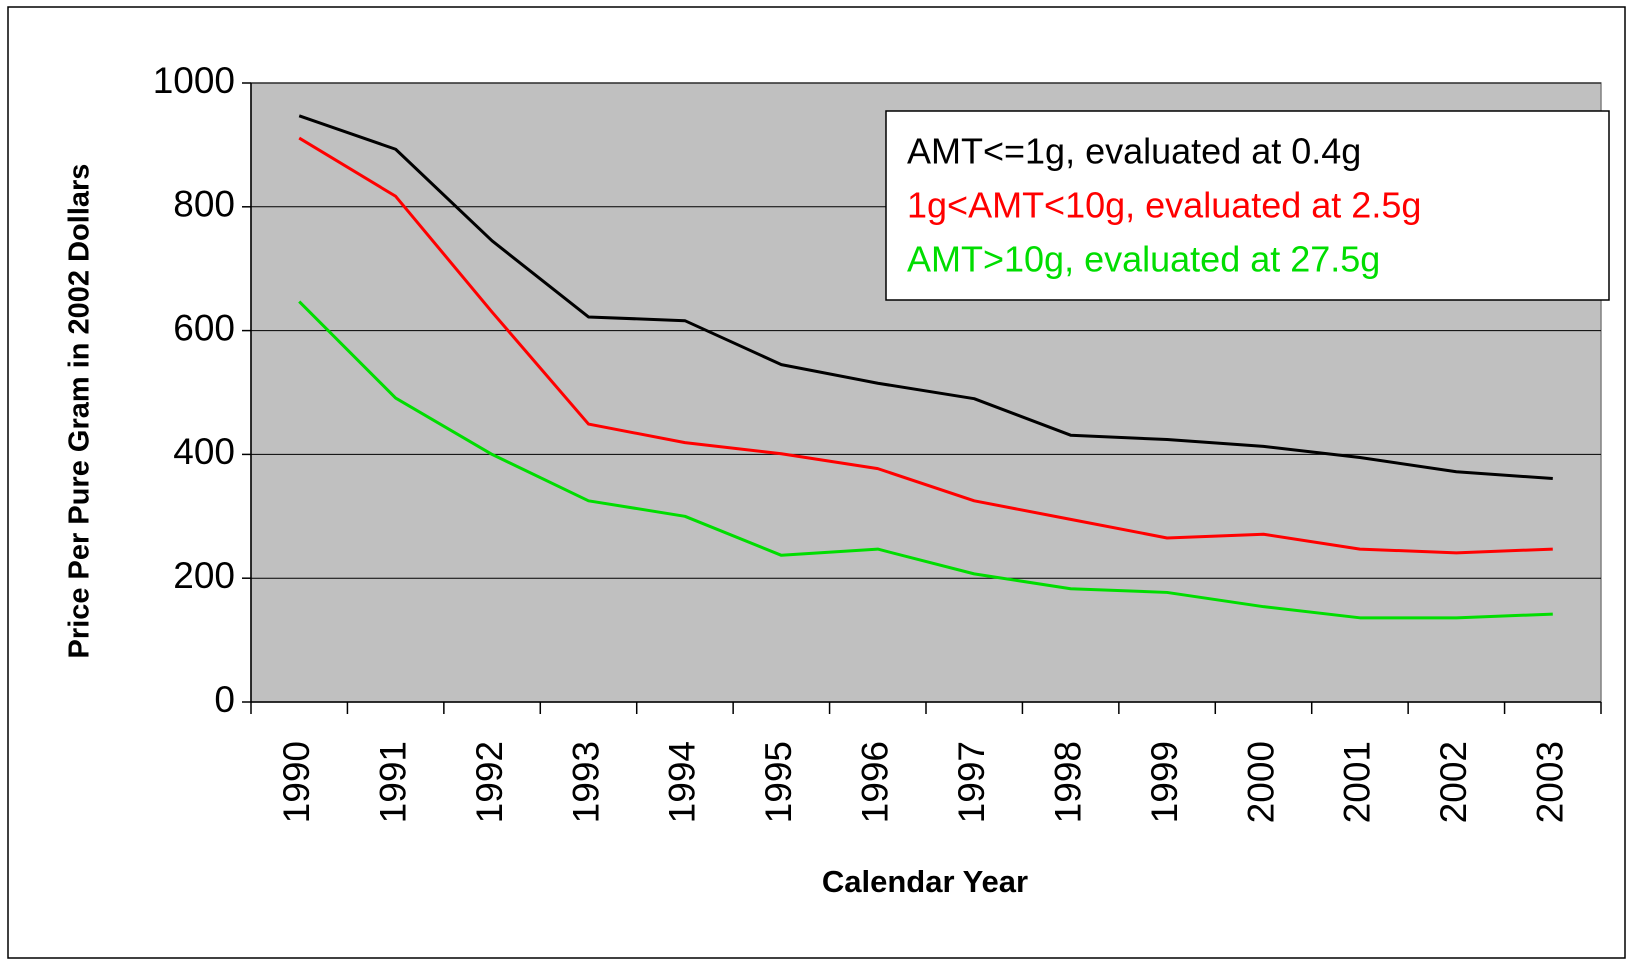 The height and width of the screenshot is (966, 1633). Describe the element at coordinates (778, 782) in the screenshot. I see `x-tick-label: 1995` at that location.